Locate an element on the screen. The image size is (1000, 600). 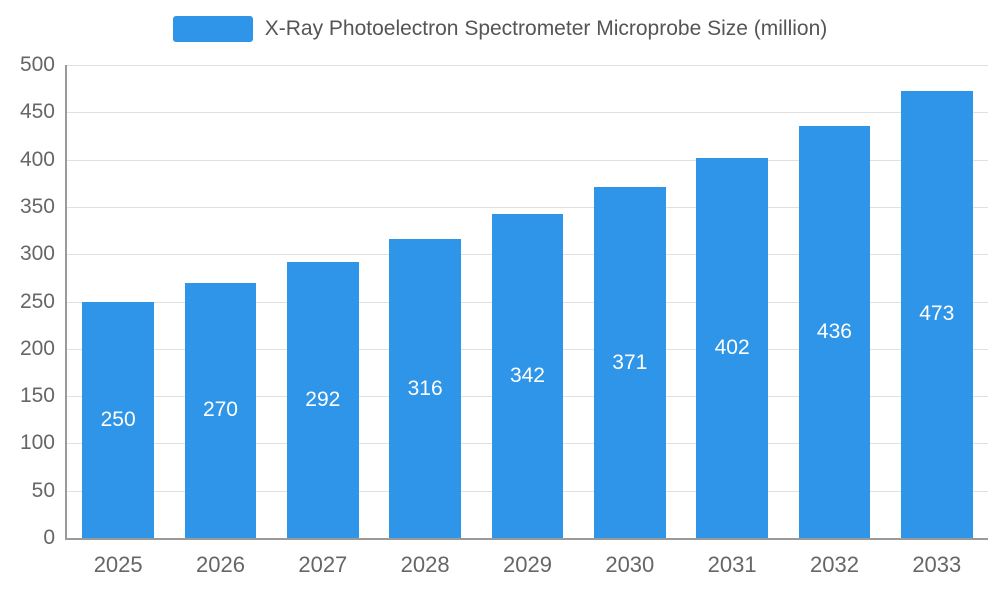
y-tick-label: 350 is located at coordinates (37, 206).